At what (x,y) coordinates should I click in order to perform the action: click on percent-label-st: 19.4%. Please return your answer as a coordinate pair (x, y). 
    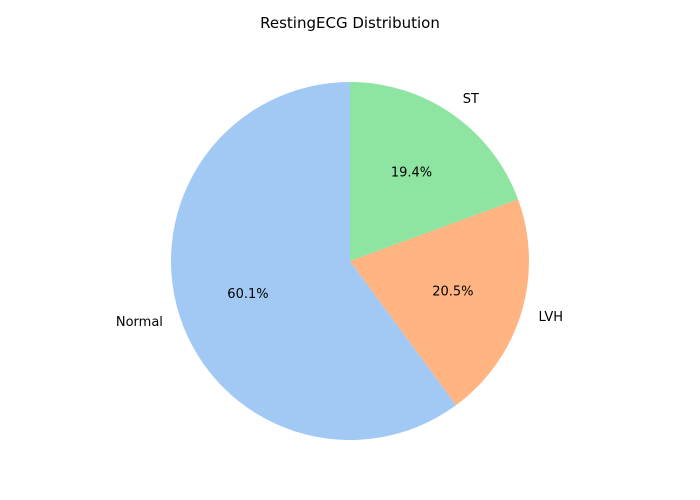
    Looking at the image, I should click on (411, 172).